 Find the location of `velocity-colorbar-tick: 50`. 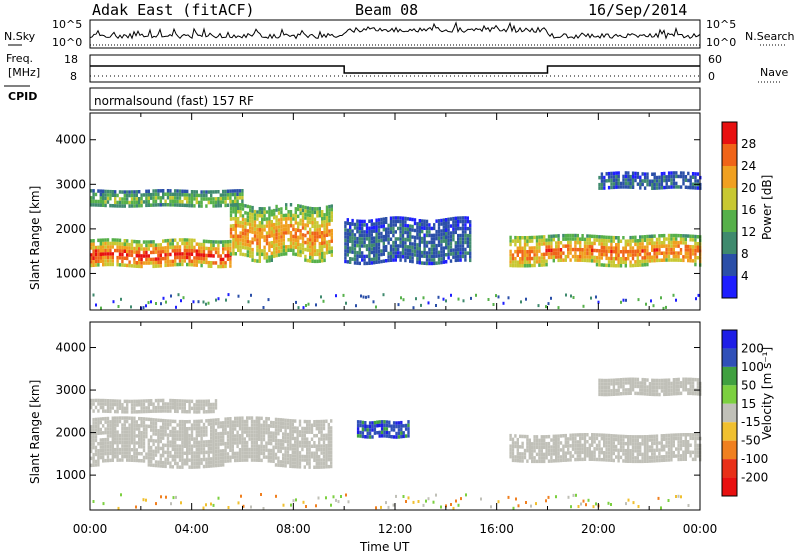

velocity-colorbar-tick: 50 is located at coordinates (748, 385).